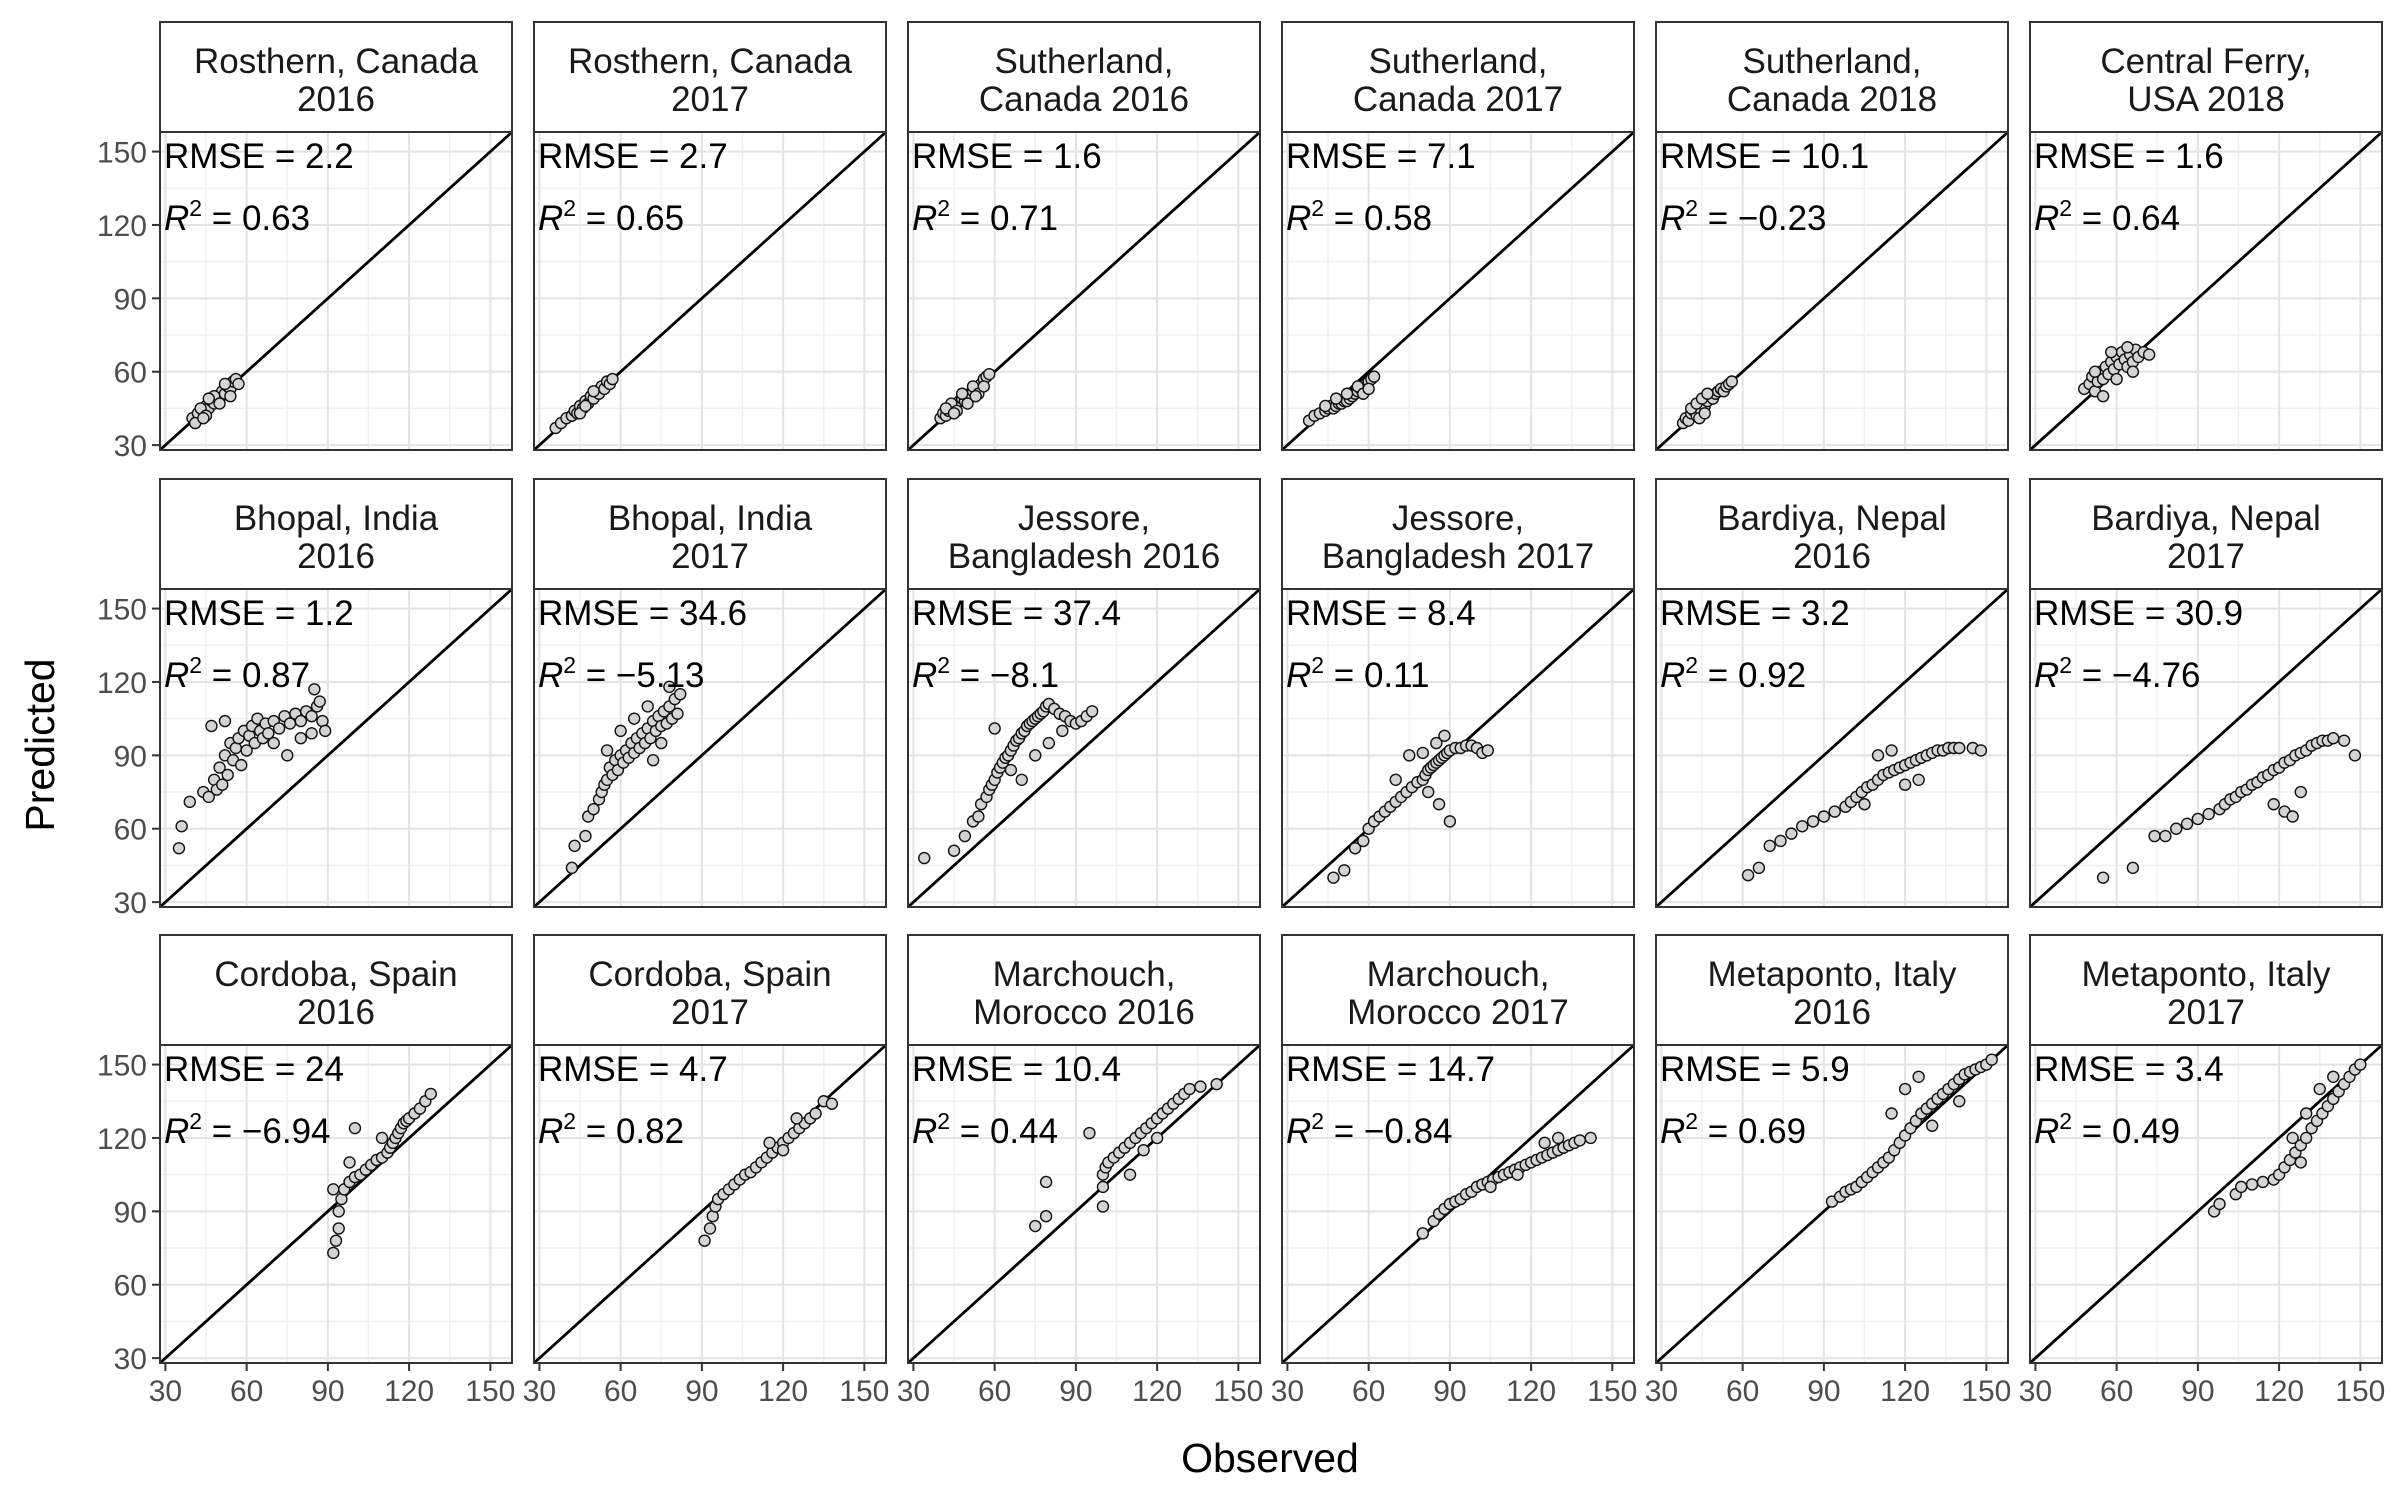  What do you see at coordinates (1832, 556) in the screenshot?
I see `strip-title: 2016` at bounding box center [1832, 556].